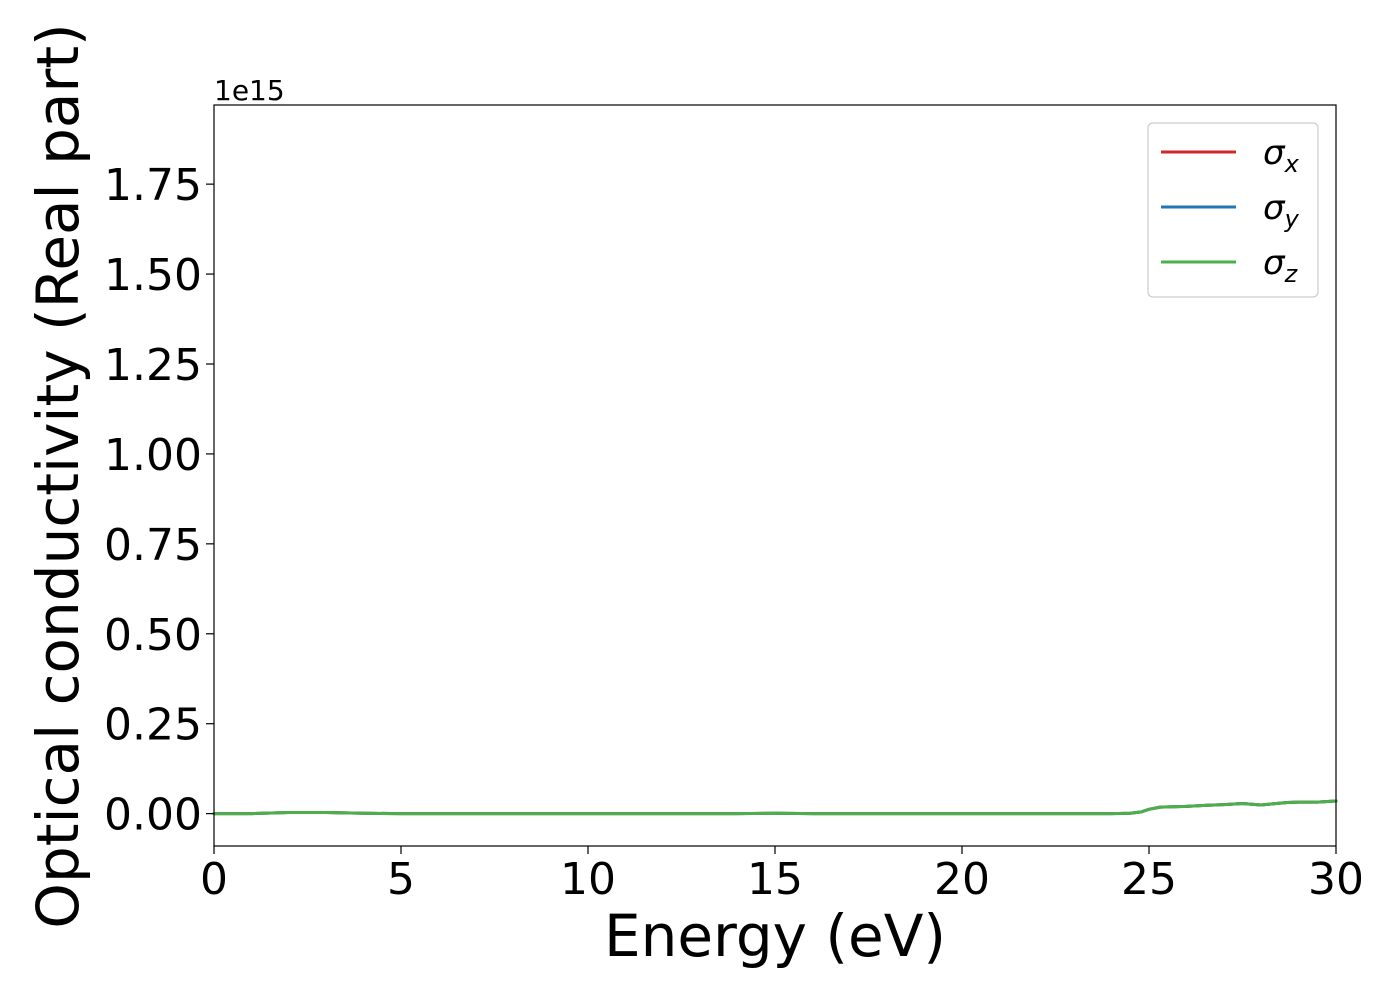  I want to click on x-tick-label: 0, so click(214, 879).